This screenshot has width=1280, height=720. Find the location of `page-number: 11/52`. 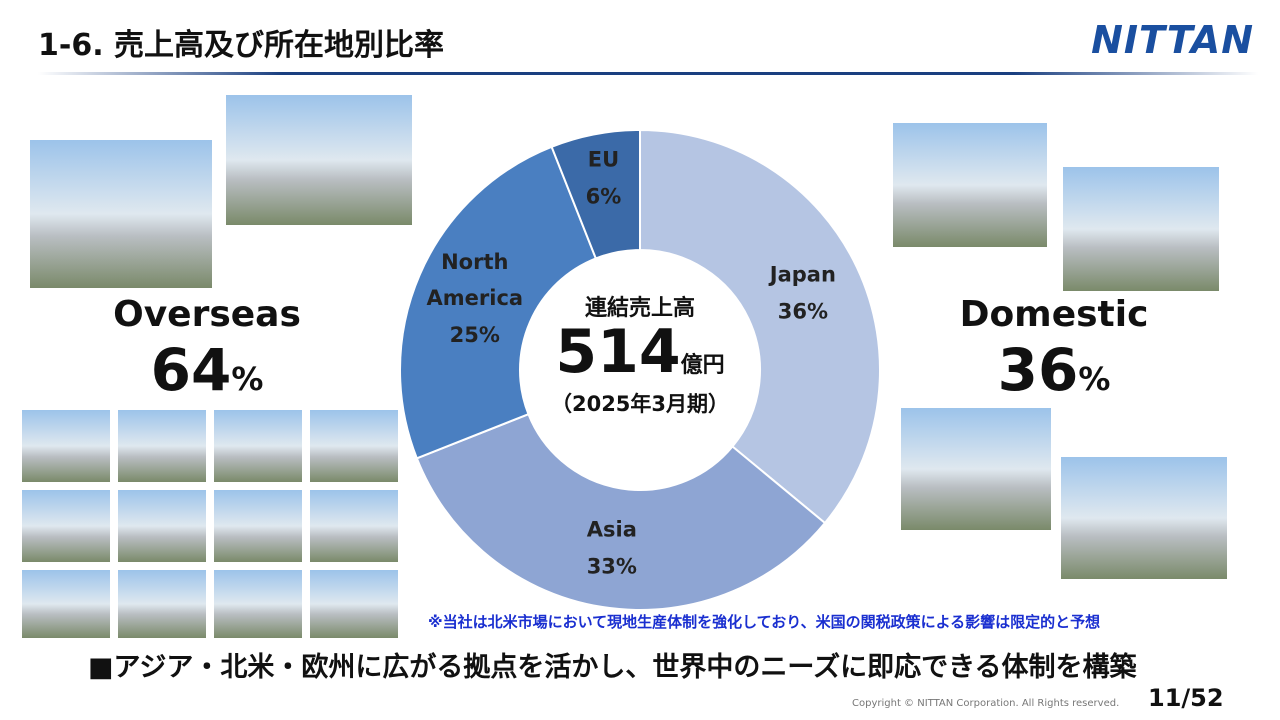

page-number: 11/52 is located at coordinates (1186, 698).